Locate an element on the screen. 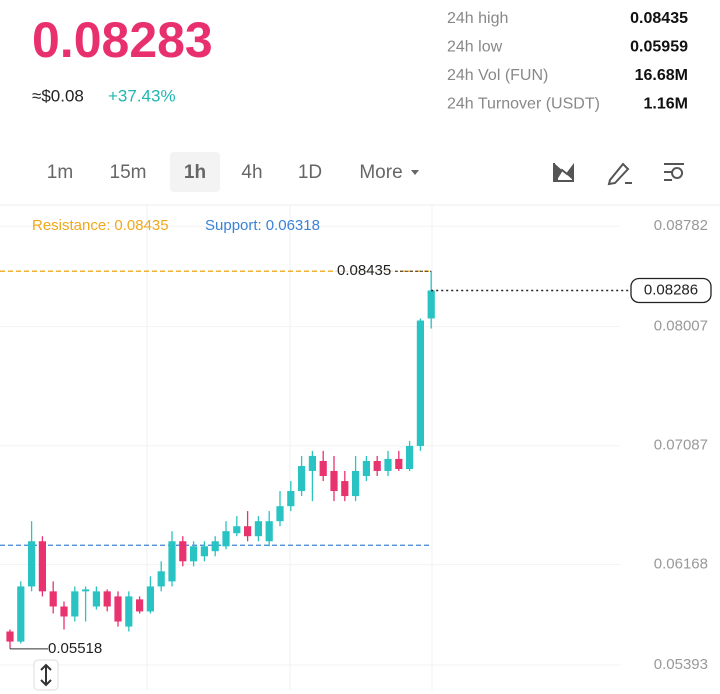 This screenshot has height=694, width=720. tab-highlight is located at coordinates (195, 172).